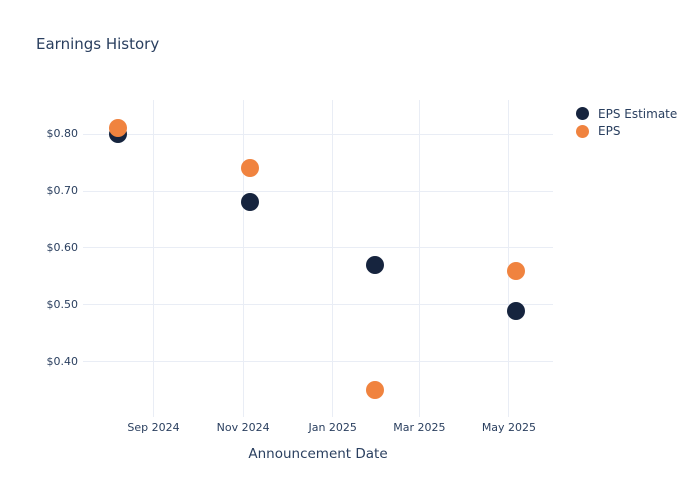 The width and height of the screenshot is (700, 500). I want to click on legend-item-label: EPS Estimate, so click(638, 113).